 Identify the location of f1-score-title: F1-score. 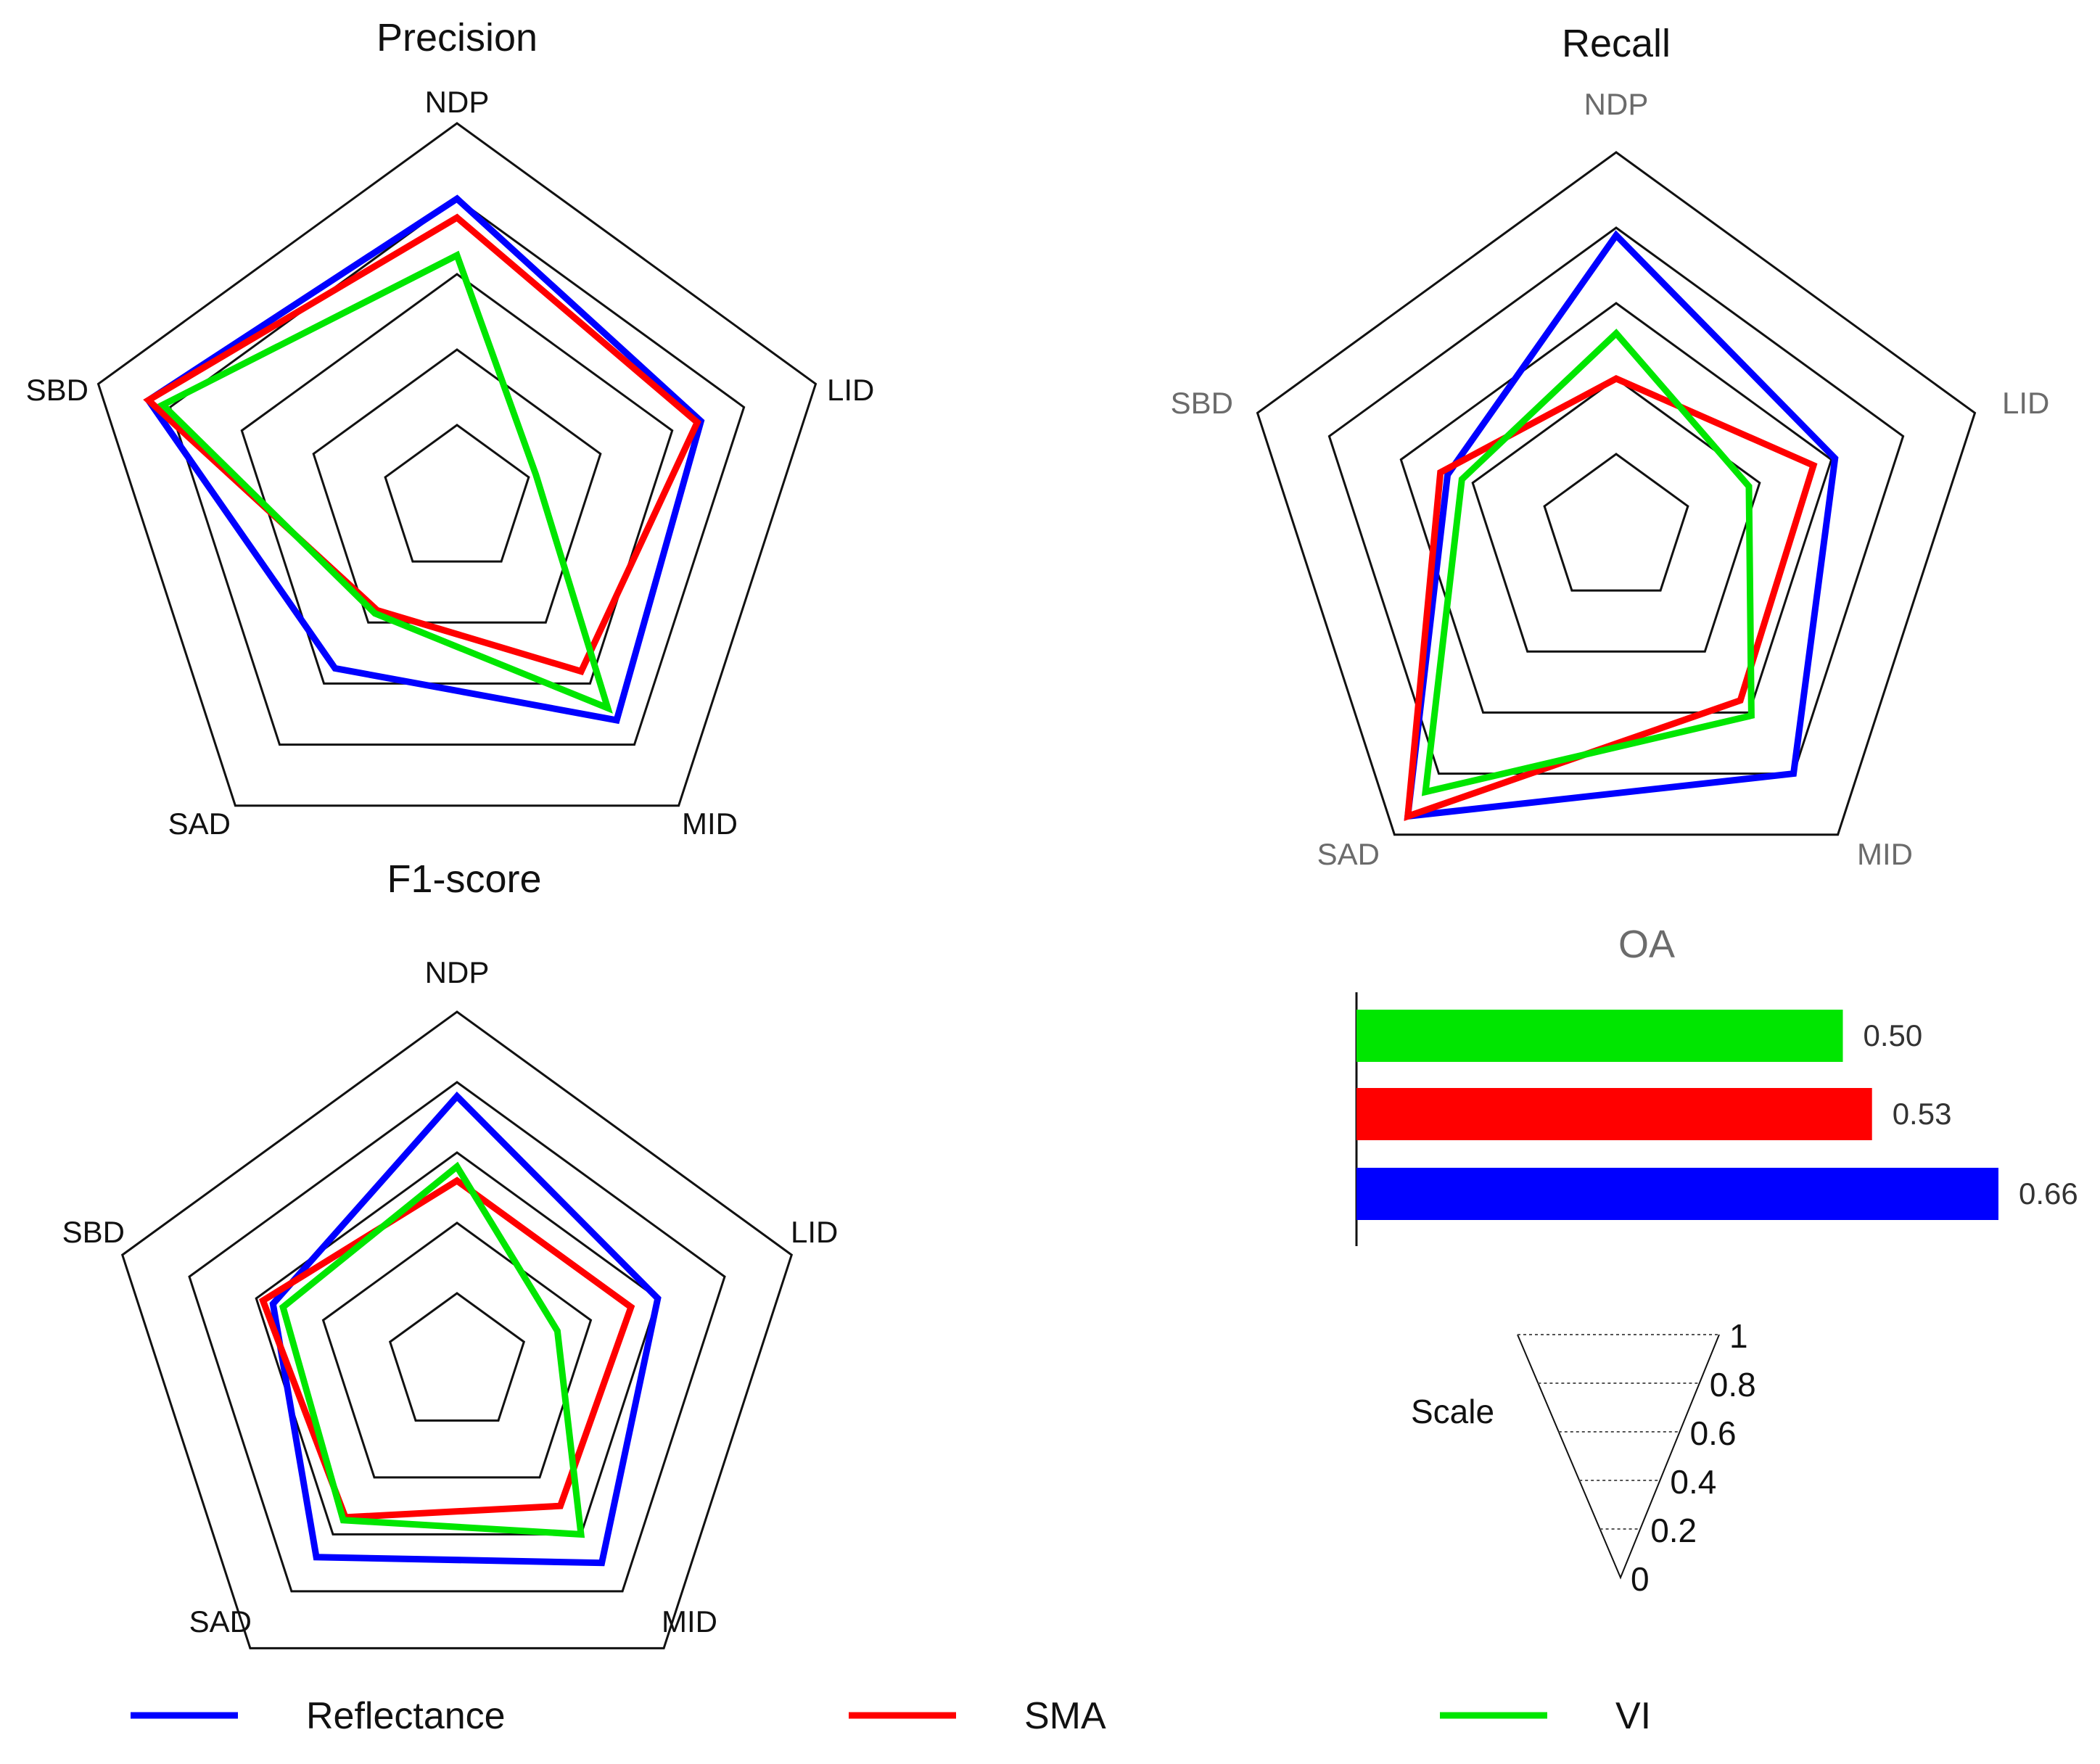
(464, 879).